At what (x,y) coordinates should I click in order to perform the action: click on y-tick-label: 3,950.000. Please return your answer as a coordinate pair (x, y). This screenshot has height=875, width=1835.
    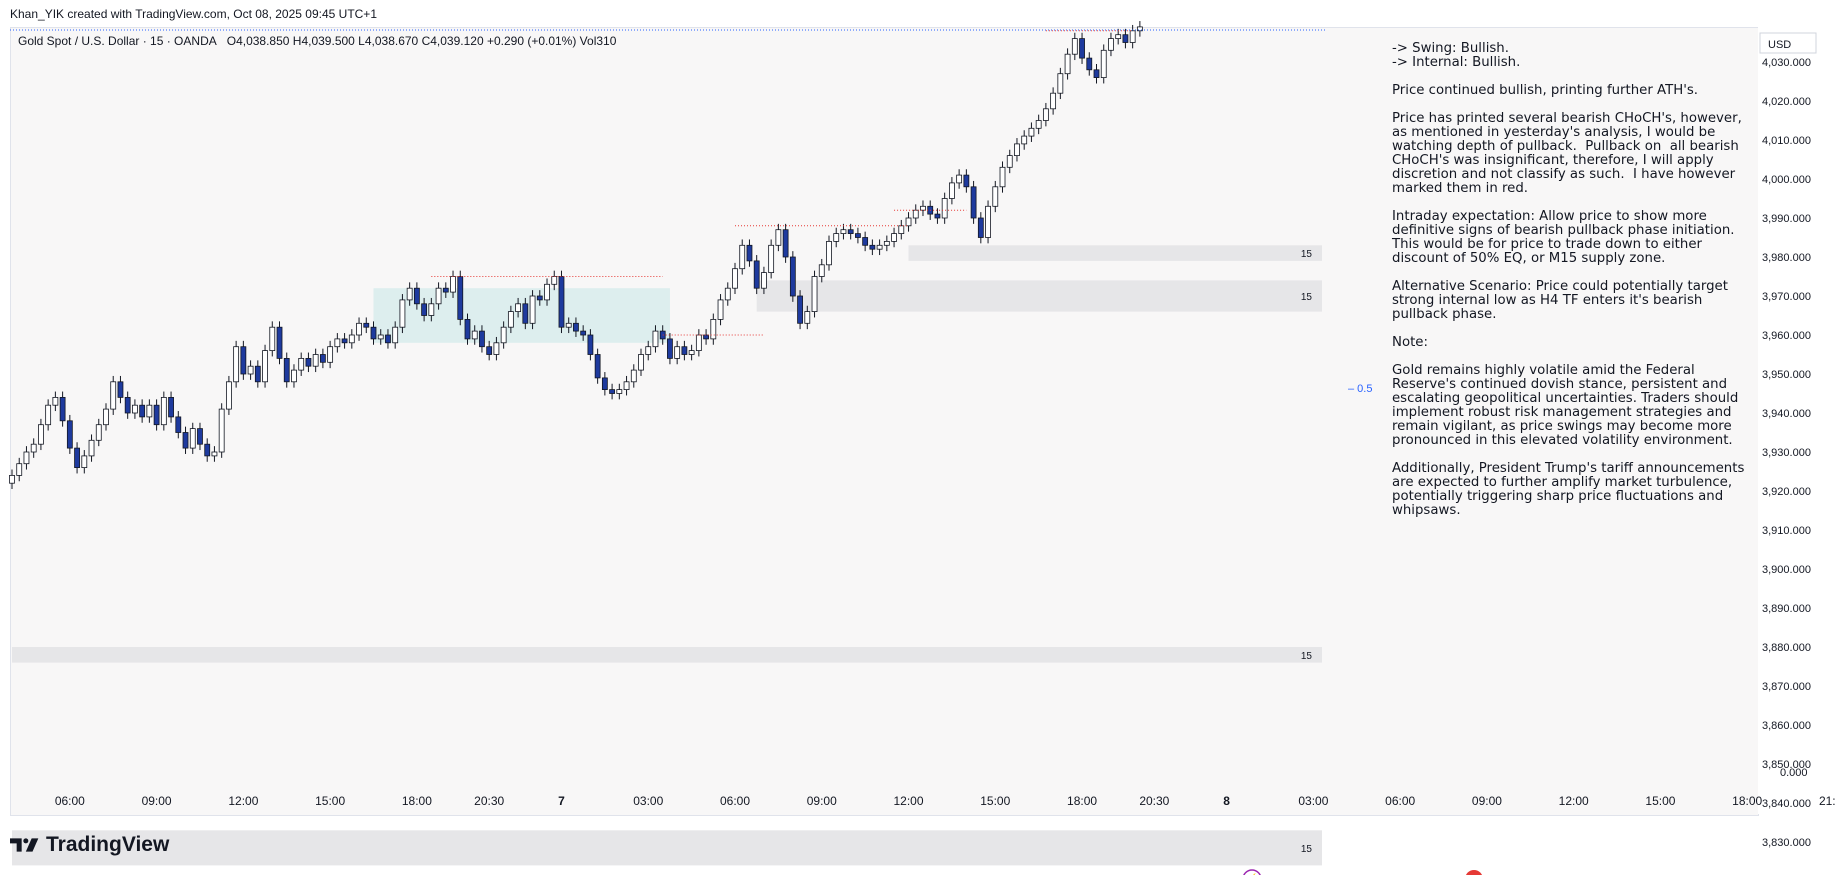
    Looking at the image, I should click on (1786, 375).